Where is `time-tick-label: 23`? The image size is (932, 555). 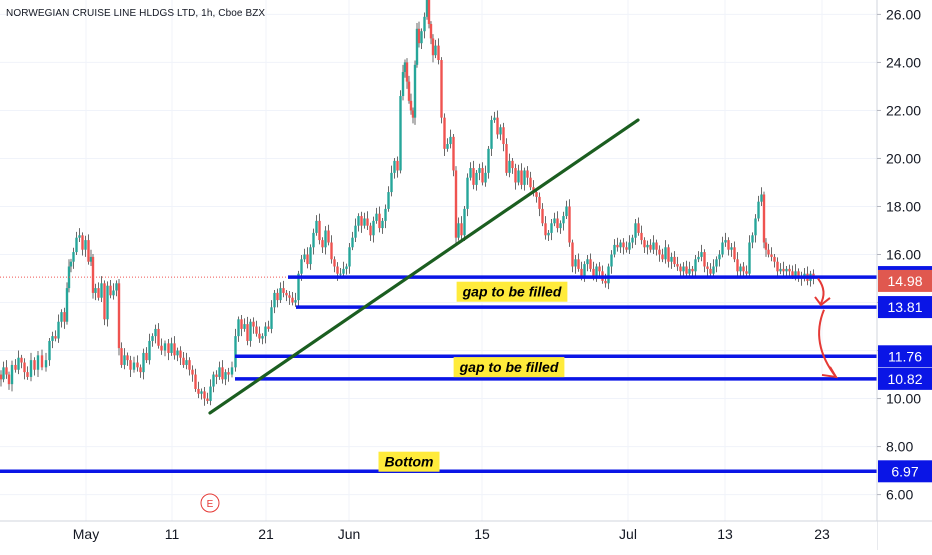
time-tick-label: 23 is located at coordinates (822, 534).